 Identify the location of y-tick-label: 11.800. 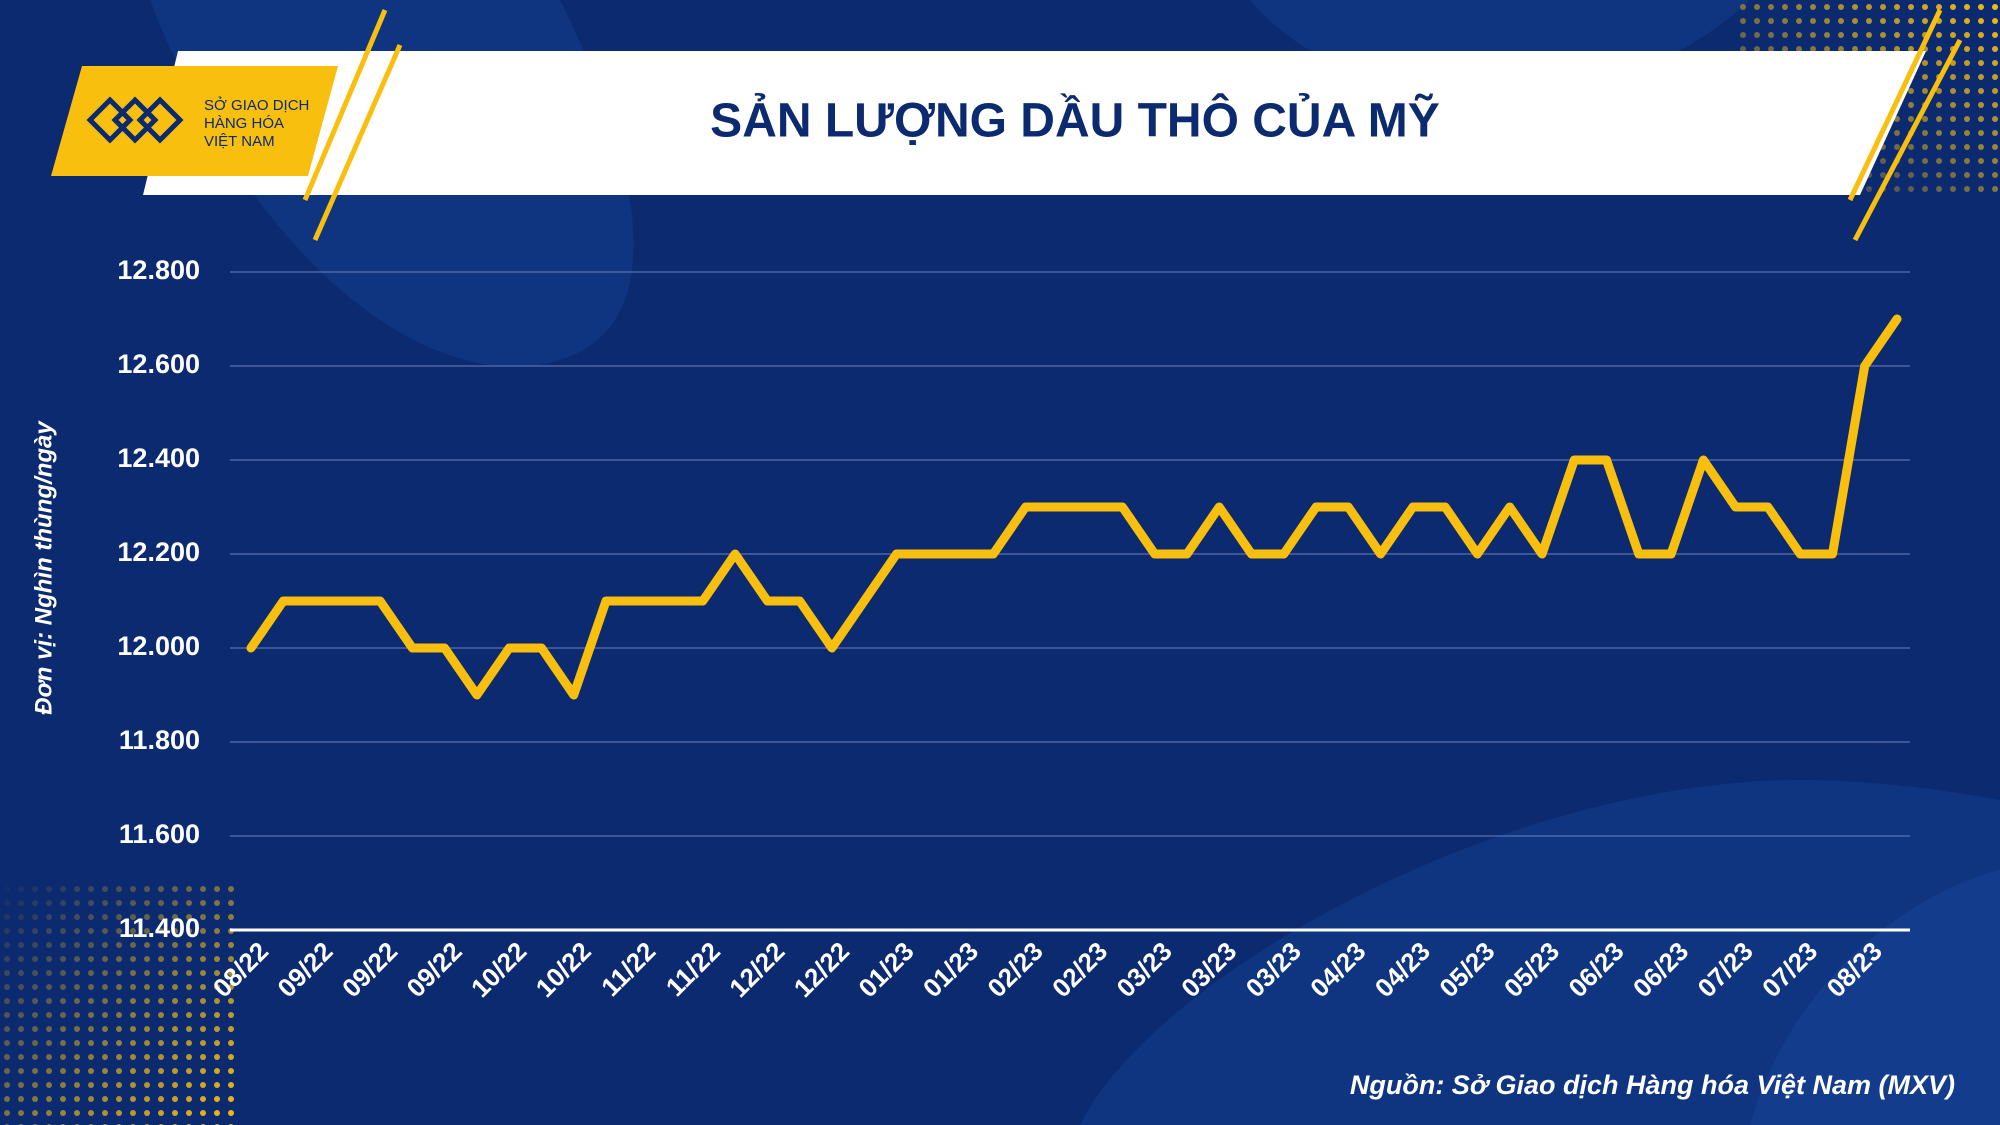
(159, 740).